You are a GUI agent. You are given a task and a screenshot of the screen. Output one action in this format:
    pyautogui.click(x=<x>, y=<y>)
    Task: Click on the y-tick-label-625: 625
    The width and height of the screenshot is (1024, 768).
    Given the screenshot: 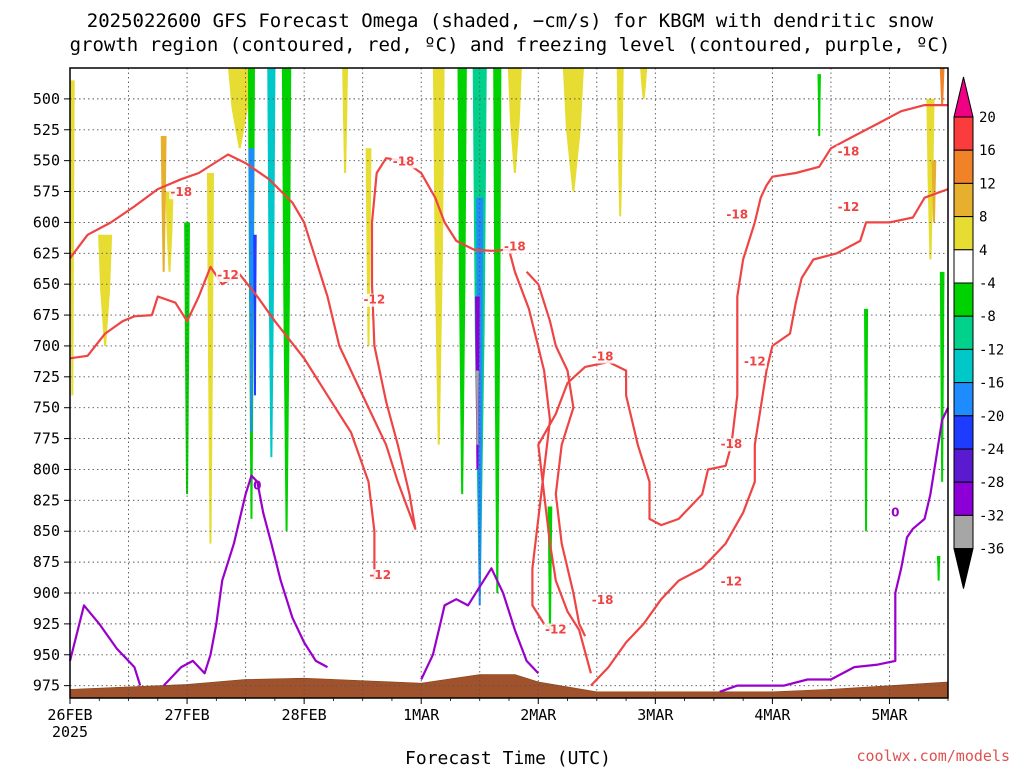 What is the action you would take?
    pyautogui.click(x=46, y=253)
    